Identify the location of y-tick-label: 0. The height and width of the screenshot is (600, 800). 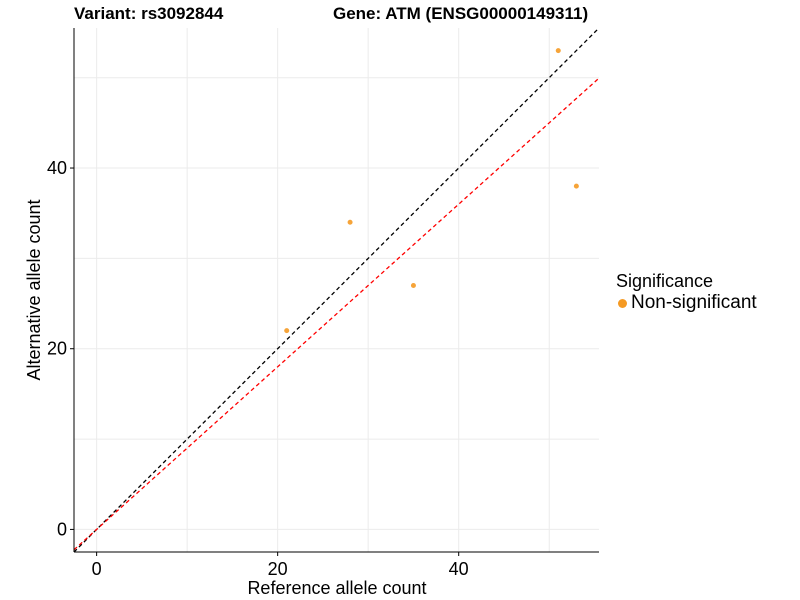
(62, 529).